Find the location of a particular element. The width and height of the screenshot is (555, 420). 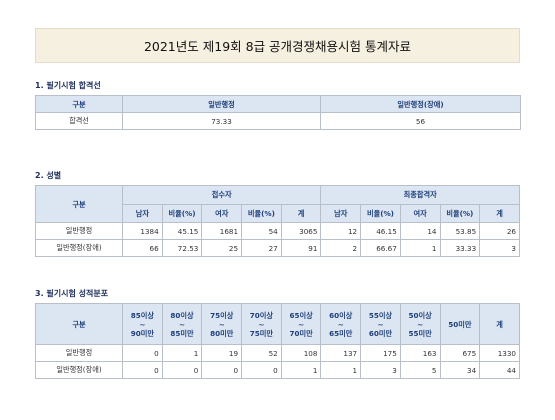

table-row: 합격선 73.33 56 is located at coordinates (278, 121).